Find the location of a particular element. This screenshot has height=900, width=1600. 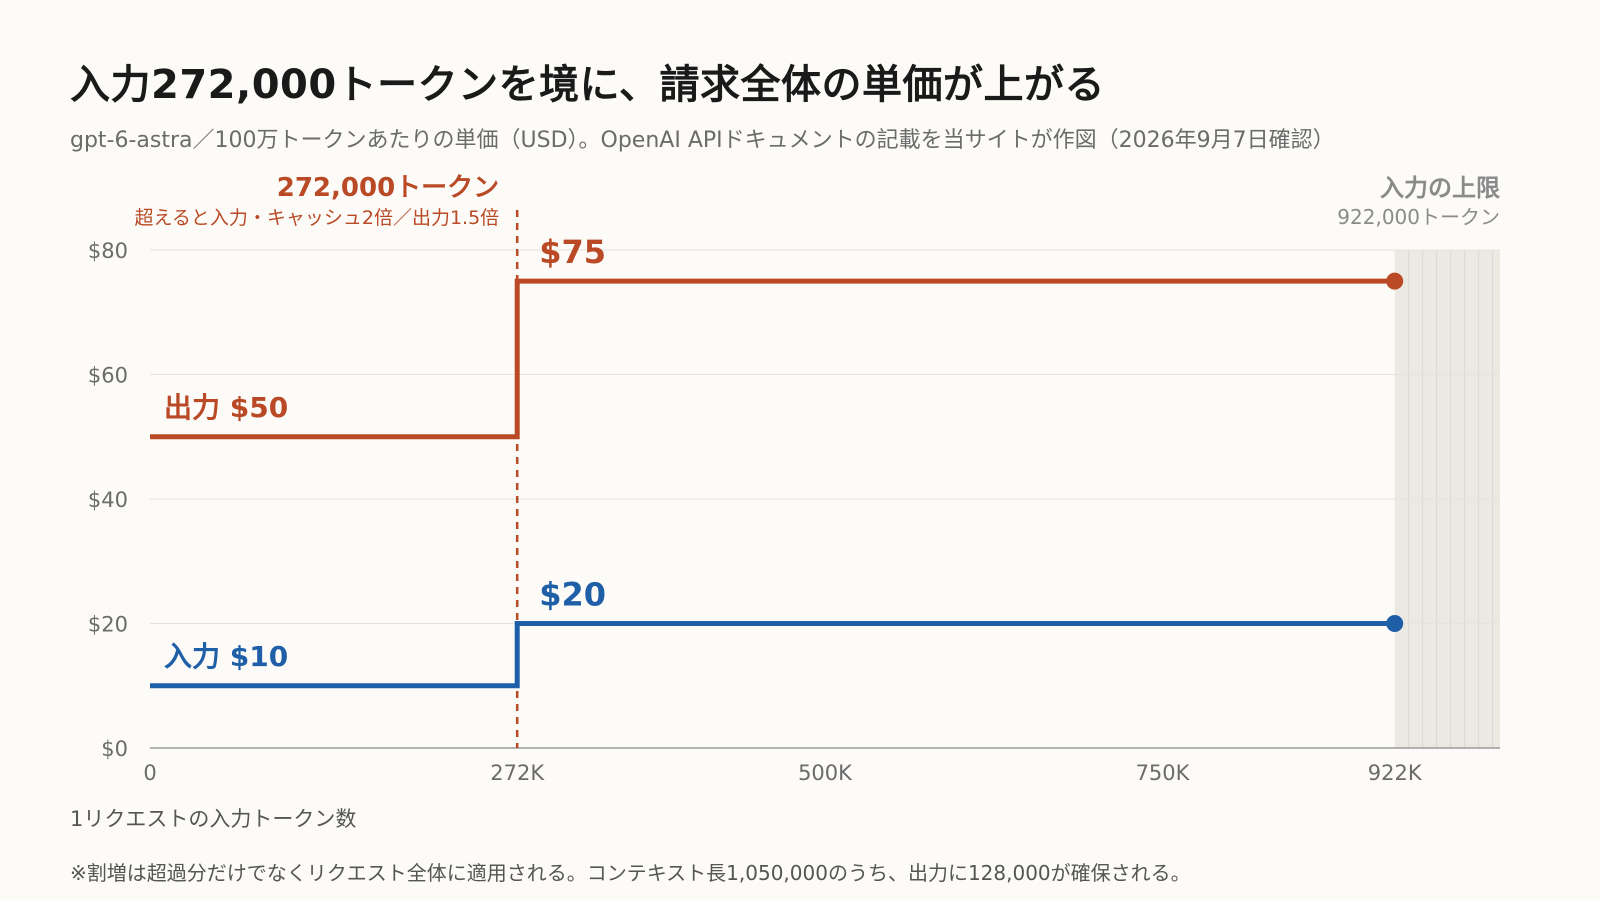

limit-label: 入力の上限 is located at coordinates (1440, 188).